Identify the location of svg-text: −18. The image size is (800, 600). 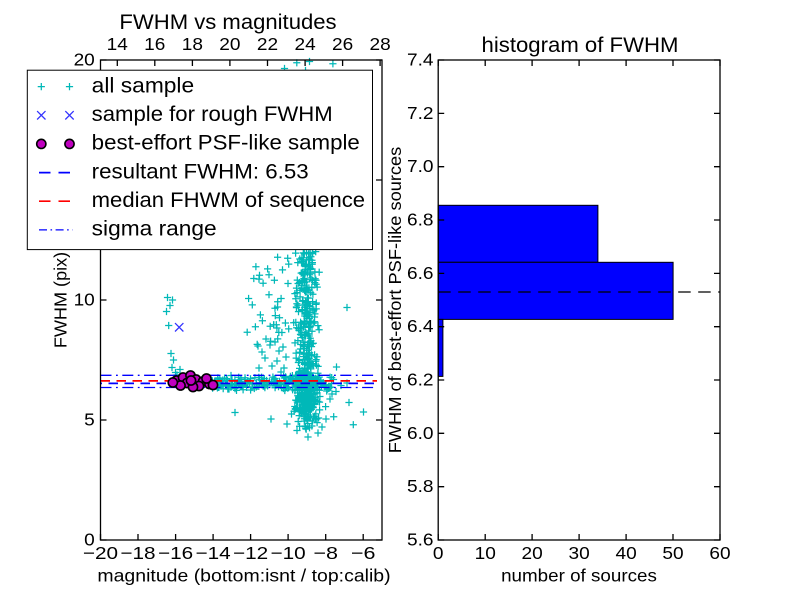
(137, 553).